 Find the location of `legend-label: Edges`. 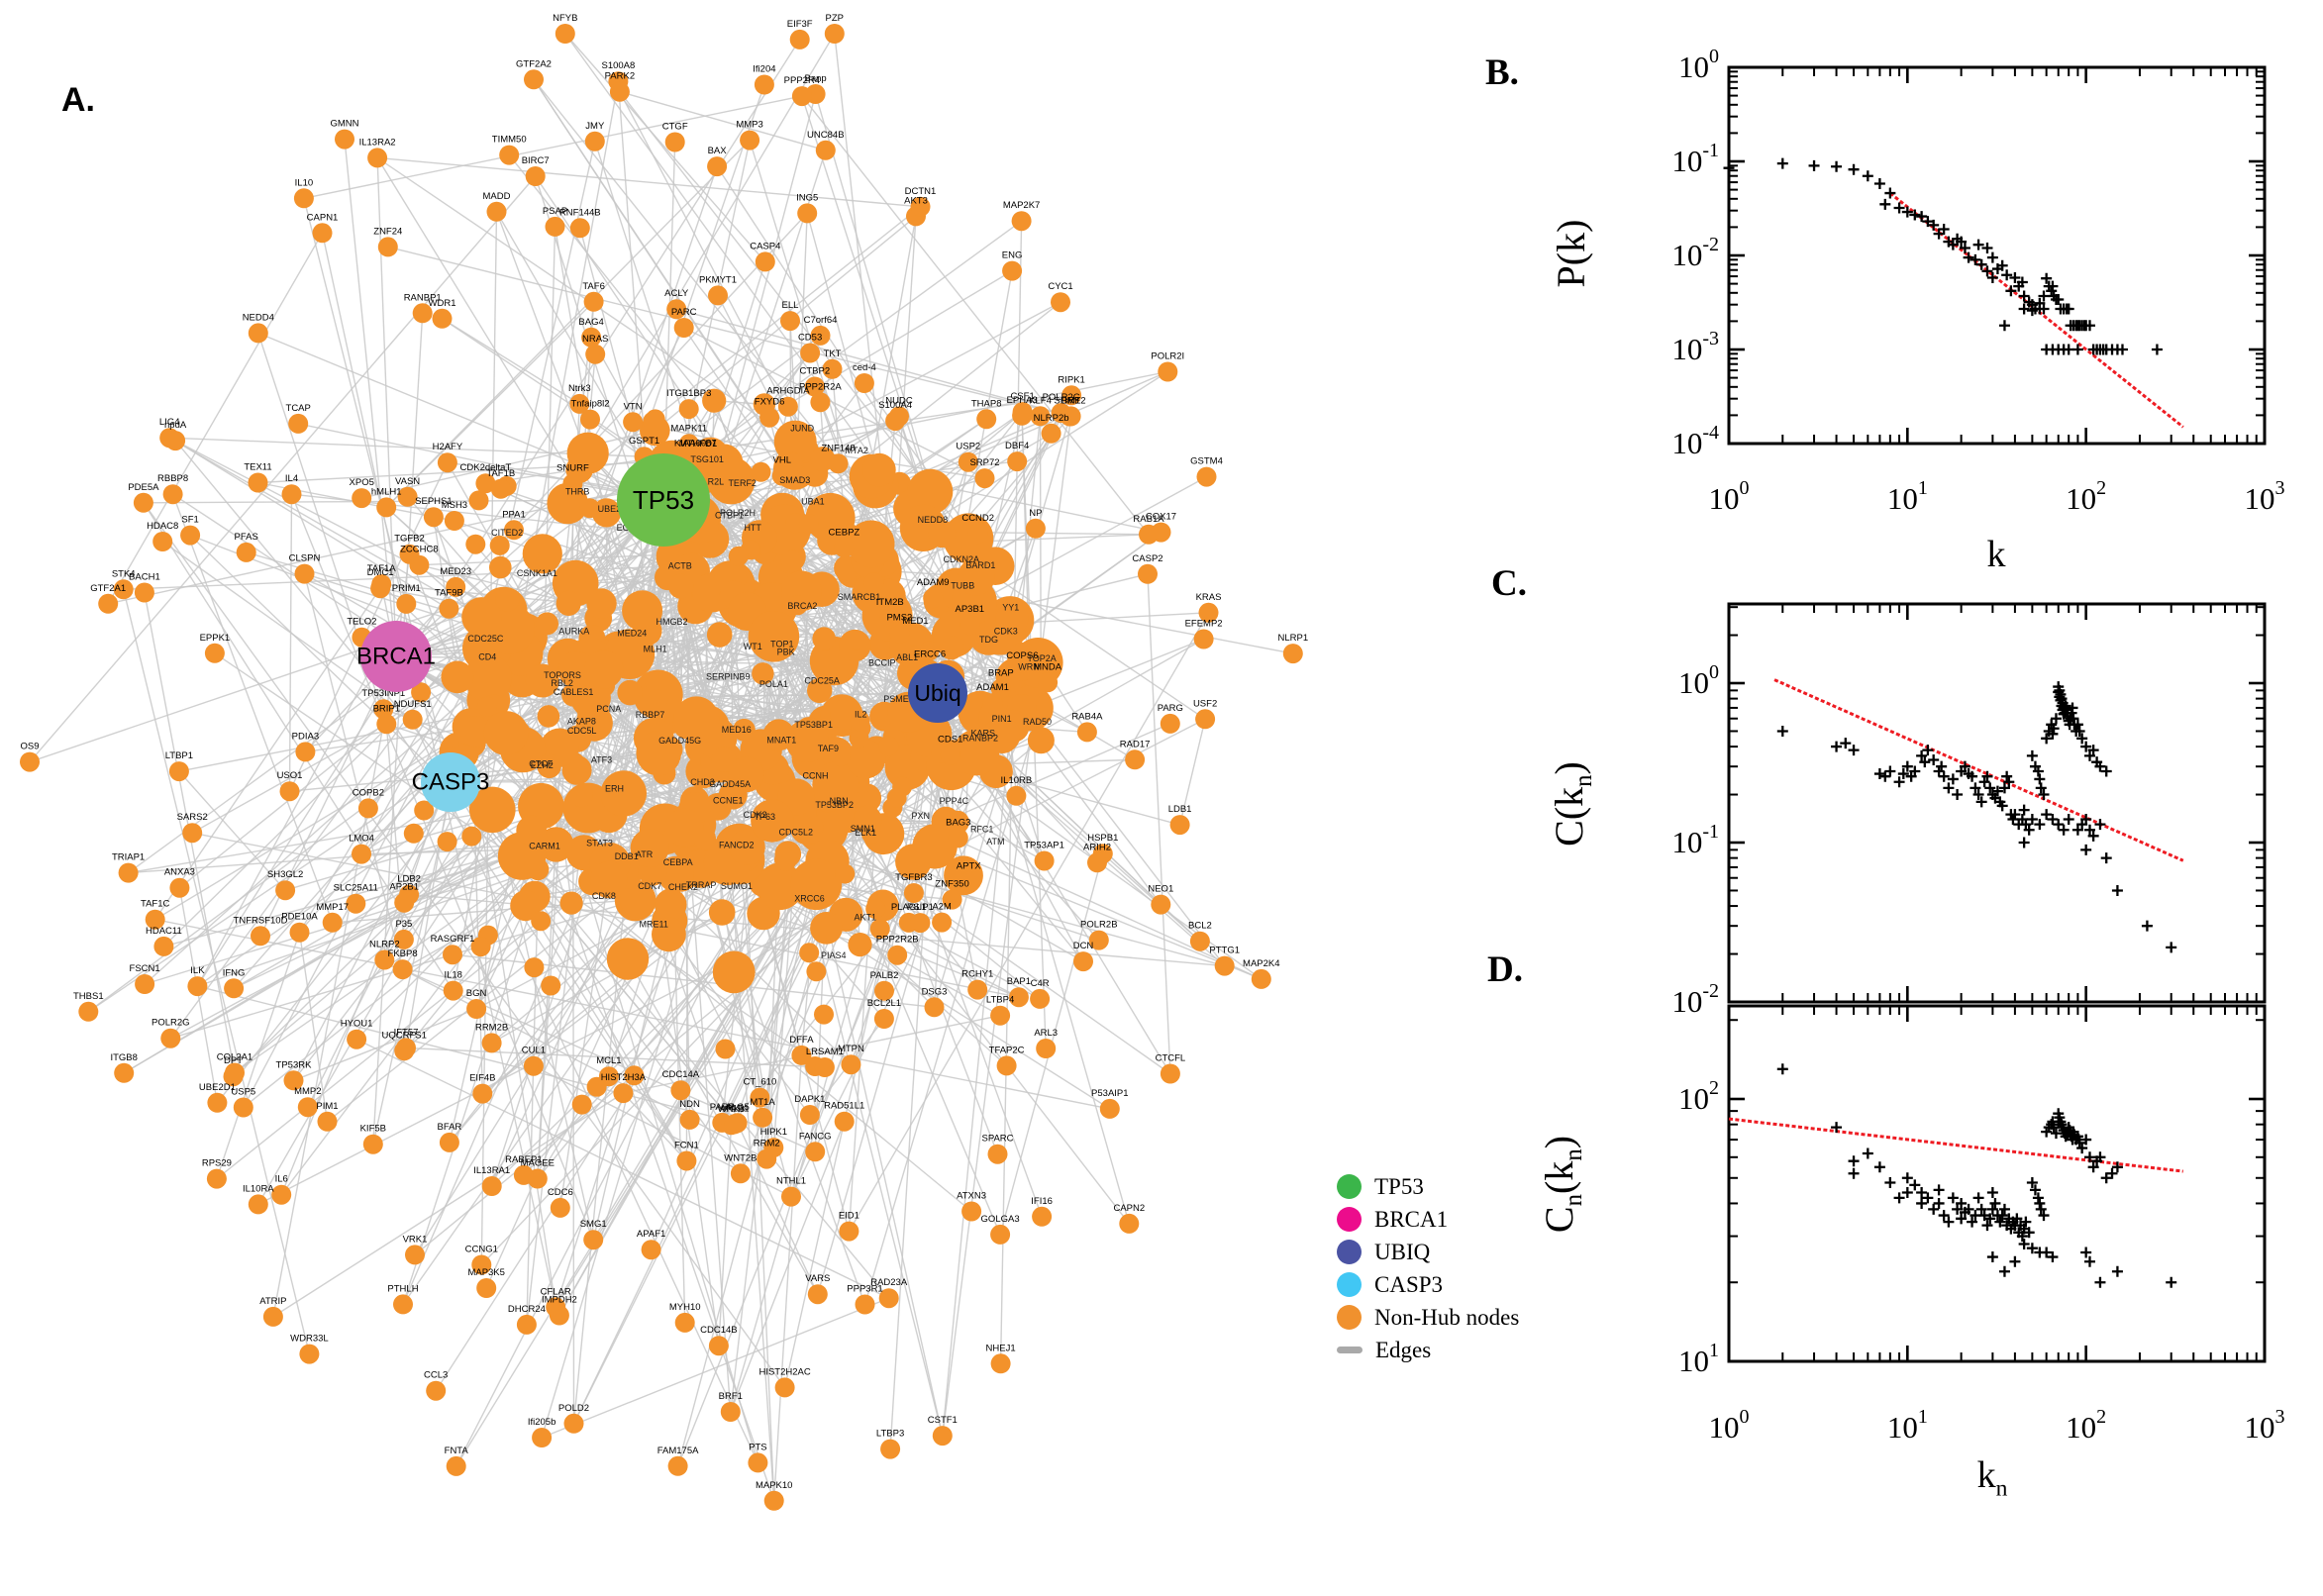

legend-label: Edges is located at coordinates (1403, 1349).